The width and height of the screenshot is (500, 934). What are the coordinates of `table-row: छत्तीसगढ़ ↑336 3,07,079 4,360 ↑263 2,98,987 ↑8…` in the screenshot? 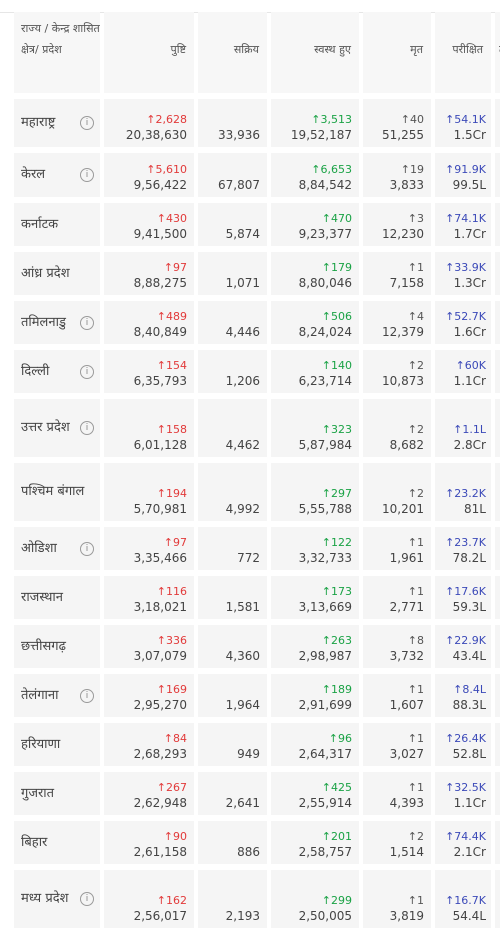 It's located at (257, 646).